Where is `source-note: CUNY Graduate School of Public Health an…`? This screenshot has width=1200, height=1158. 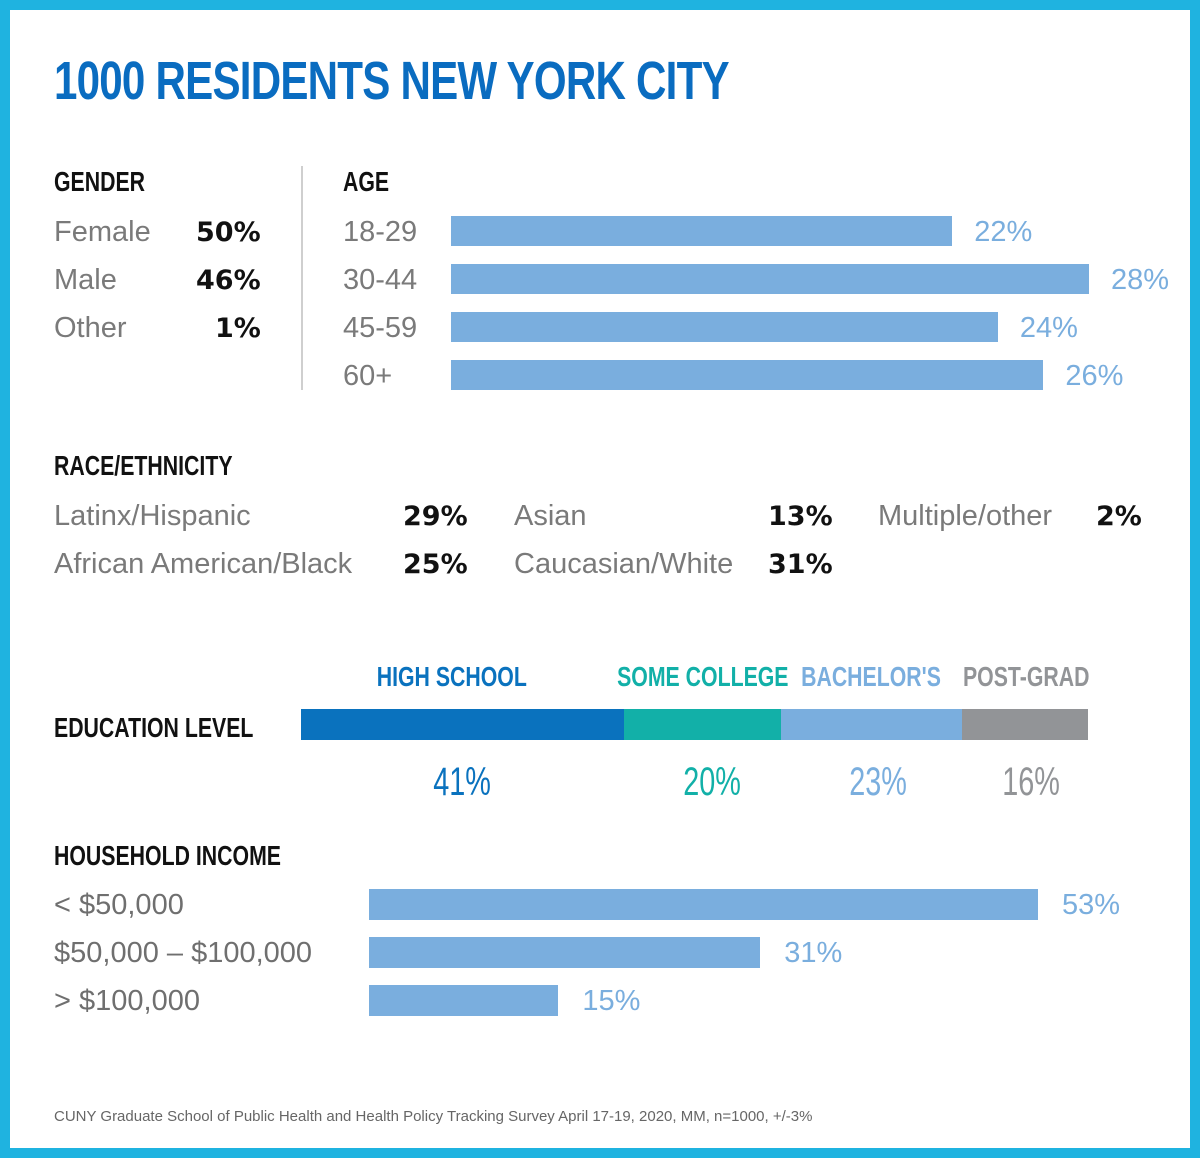
source-note: CUNY Graduate School of Public Health an… is located at coordinates (433, 1116).